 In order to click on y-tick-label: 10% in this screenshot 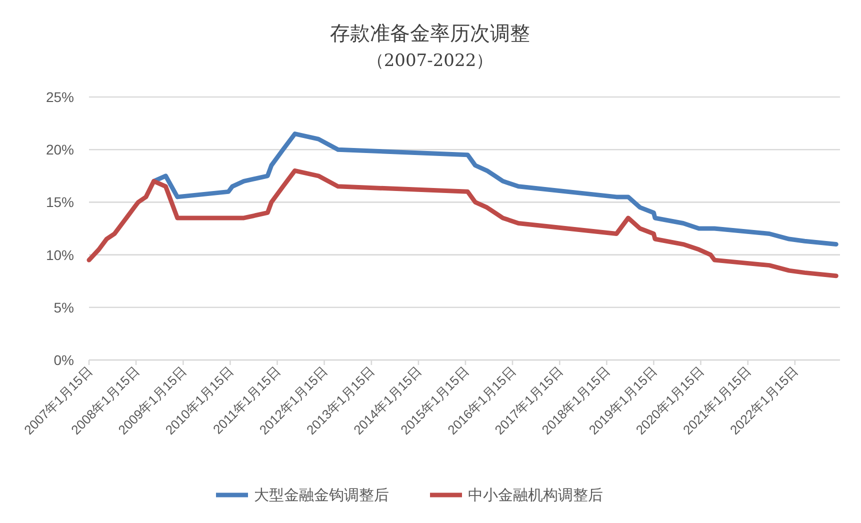, I will do `click(60, 254)`.